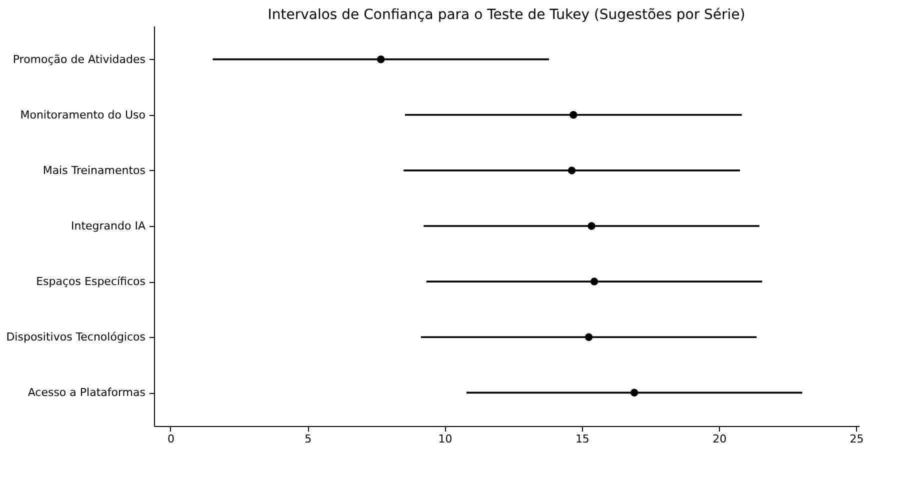 The width and height of the screenshot is (898, 482). I want to click on chart-title: Intervalos de Confiança para o Teste de Tukey (Sugestões por Série), so click(507, 15).